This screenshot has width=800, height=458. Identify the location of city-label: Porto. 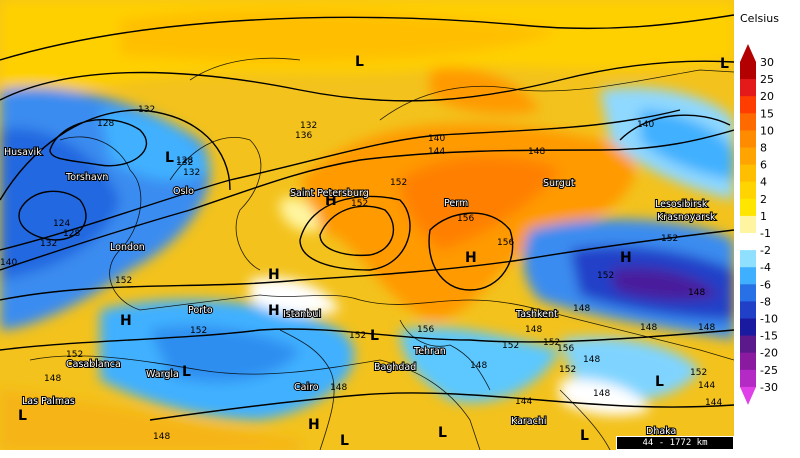
(200, 310).